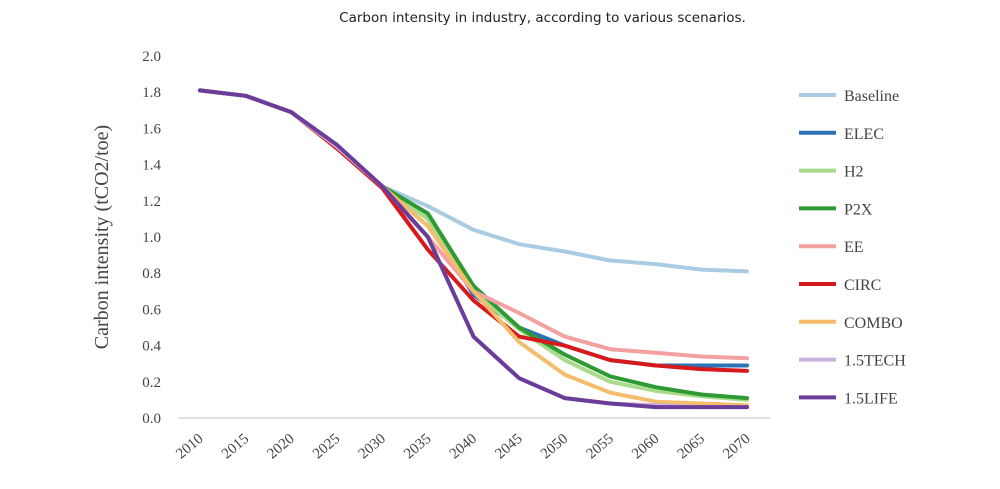  Describe the element at coordinates (463, 447) in the screenshot. I see `x-tick-label: 2040` at that location.